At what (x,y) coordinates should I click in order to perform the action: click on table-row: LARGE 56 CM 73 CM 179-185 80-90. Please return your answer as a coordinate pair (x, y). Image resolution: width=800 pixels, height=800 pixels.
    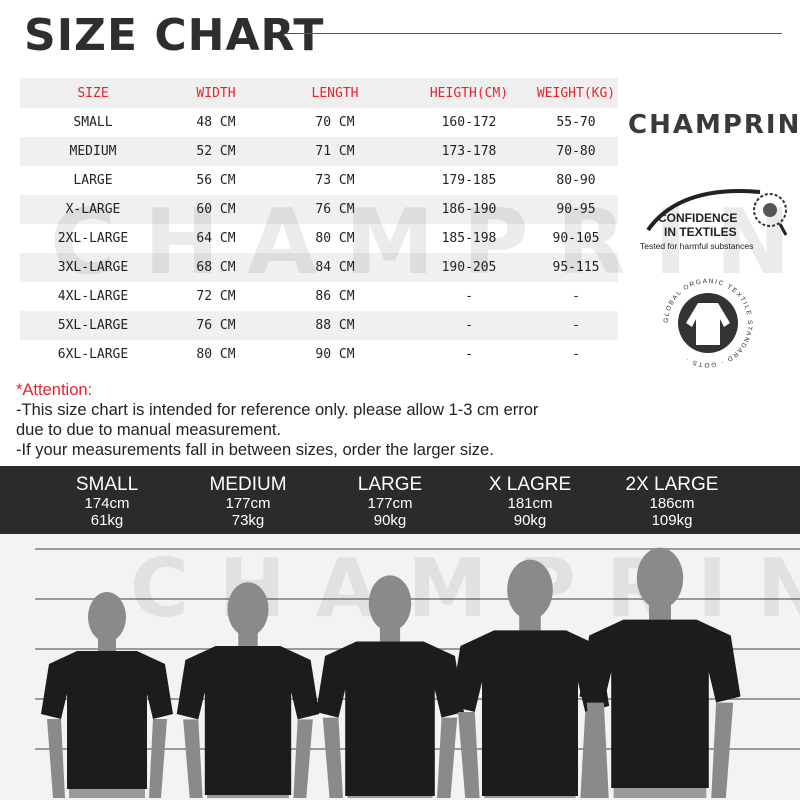
    Looking at the image, I should click on (319, 180).